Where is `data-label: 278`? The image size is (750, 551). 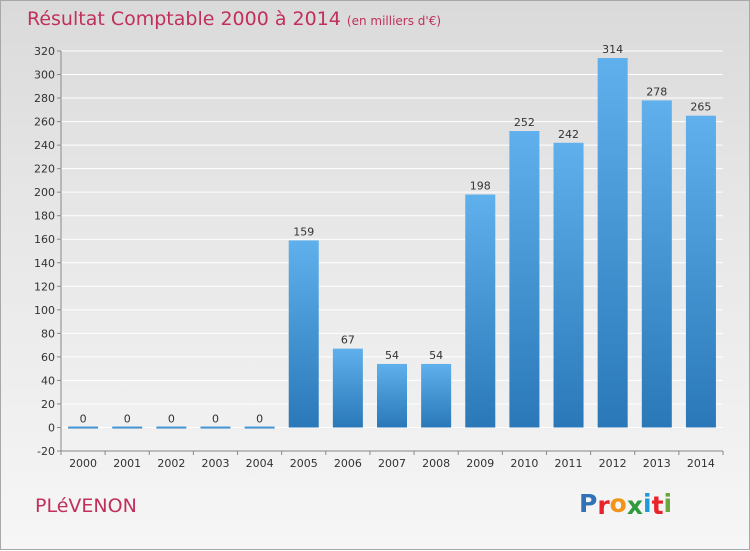 data-label: 278 is located at coordinates (656, 91).